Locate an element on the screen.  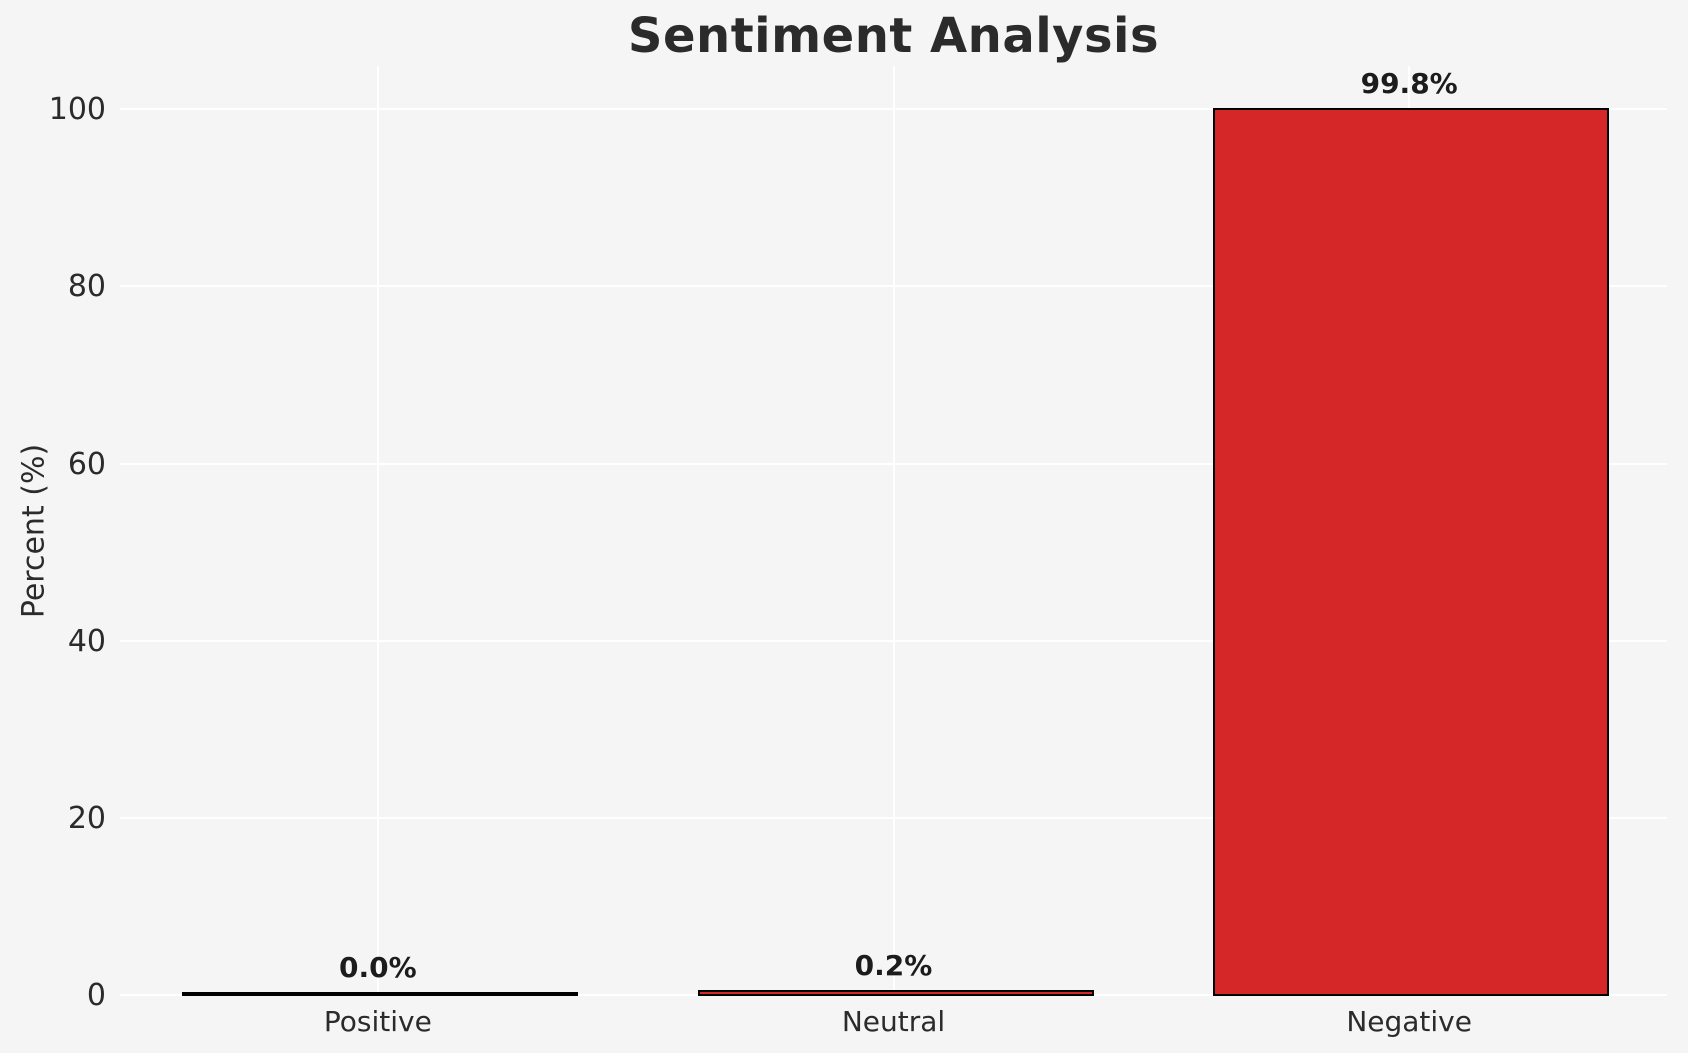
bar-neutral is located at coordinates (896, 993).